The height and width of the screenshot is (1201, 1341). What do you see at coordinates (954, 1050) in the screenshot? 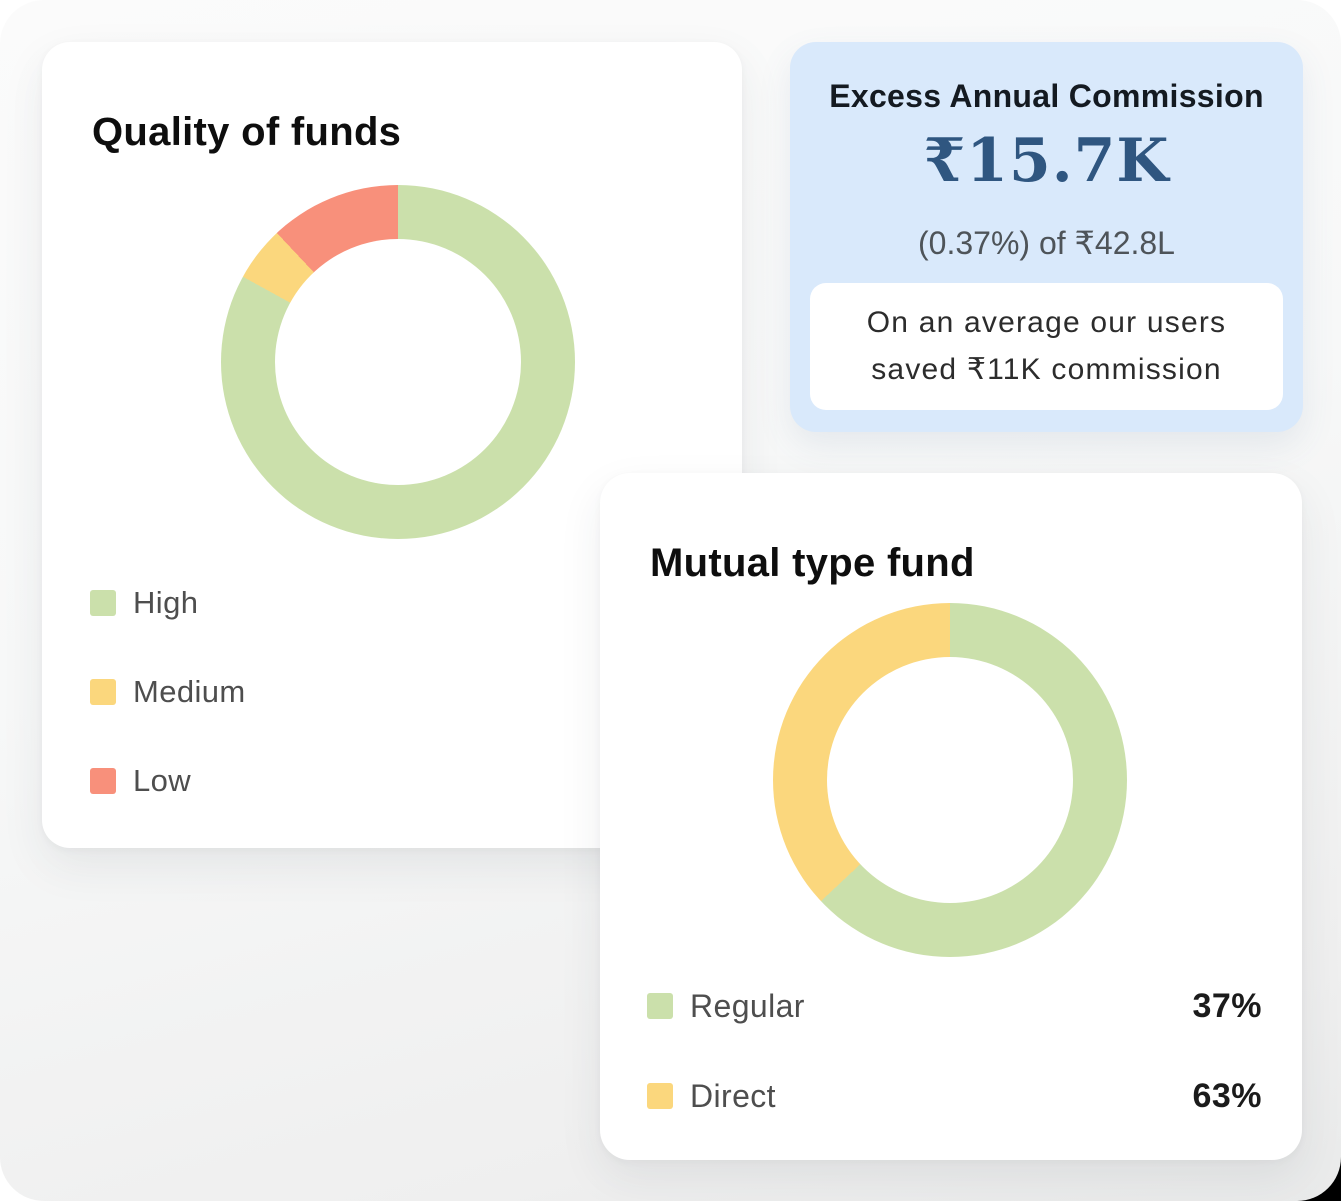
I see `mutual-legend: Regular 37% Direct 63%` at bounding box center [954, 1050].